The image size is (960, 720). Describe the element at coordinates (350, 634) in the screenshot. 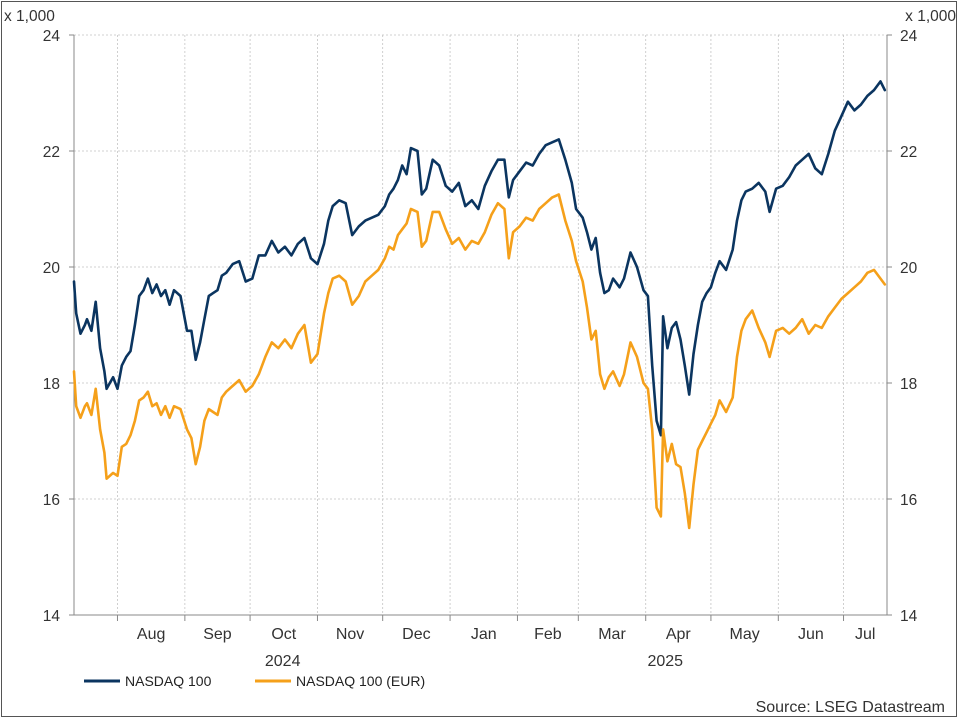

I see `x-month-label: Nov` at that location.